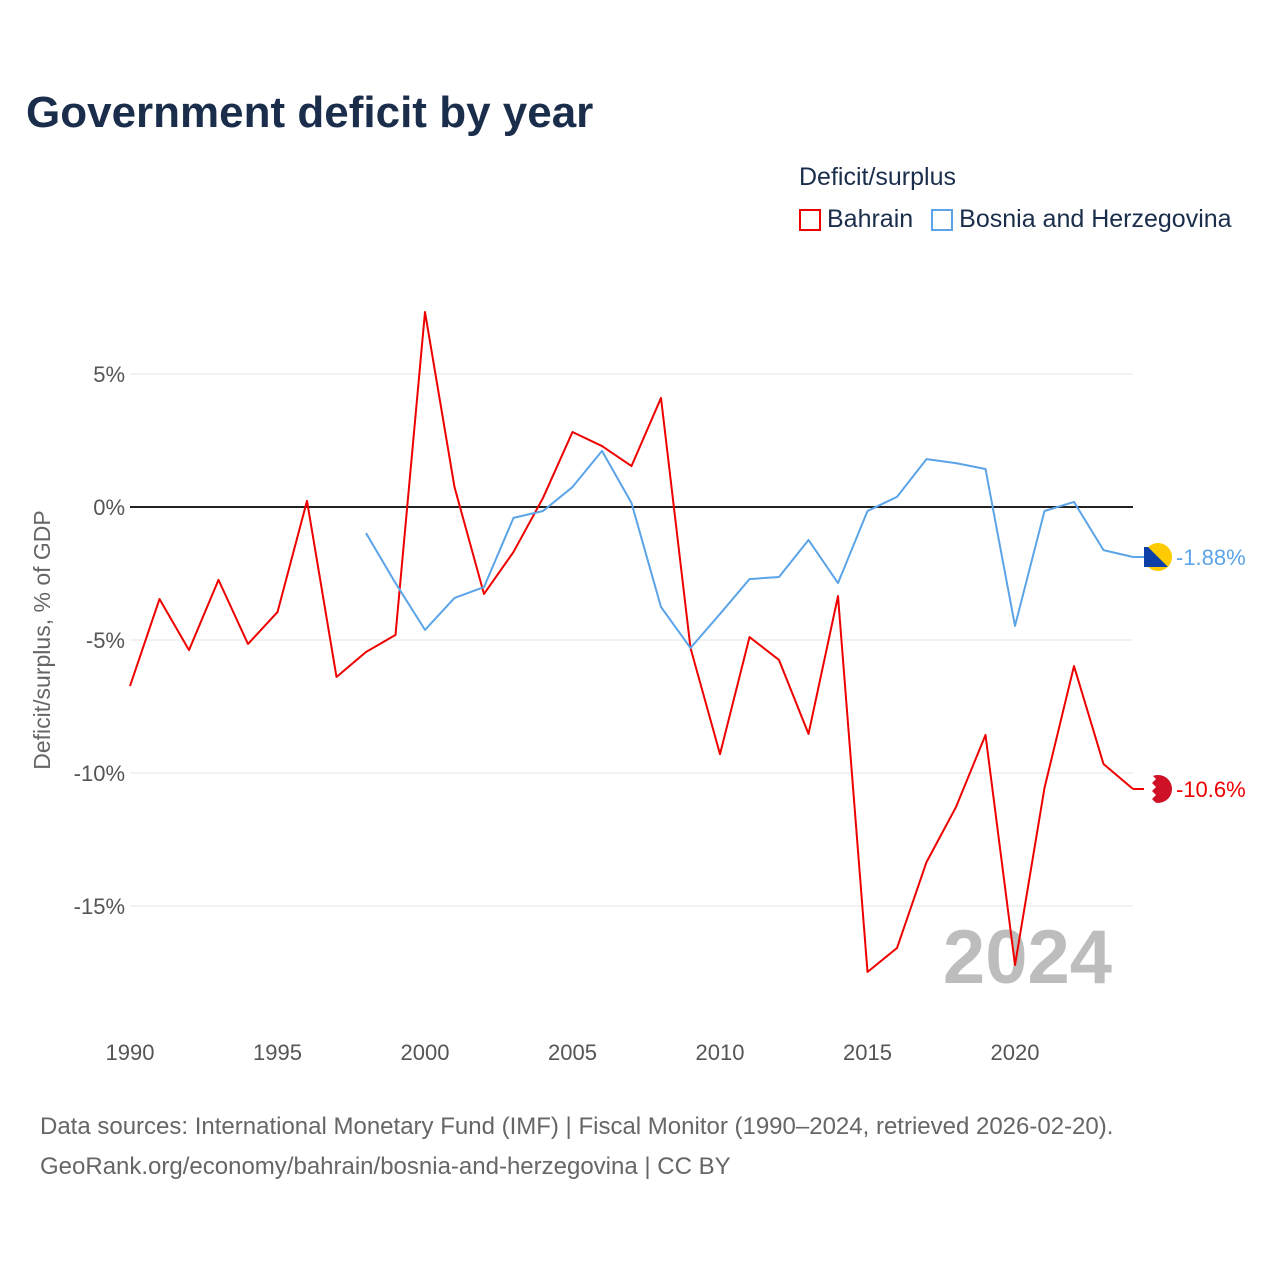 The image size is (1280, 1280). What do you see at coordinates (1211, 789) in the screenshot?
I see `end-value-label-bahrain: -10.6%` at bounding box center [1211, 789].